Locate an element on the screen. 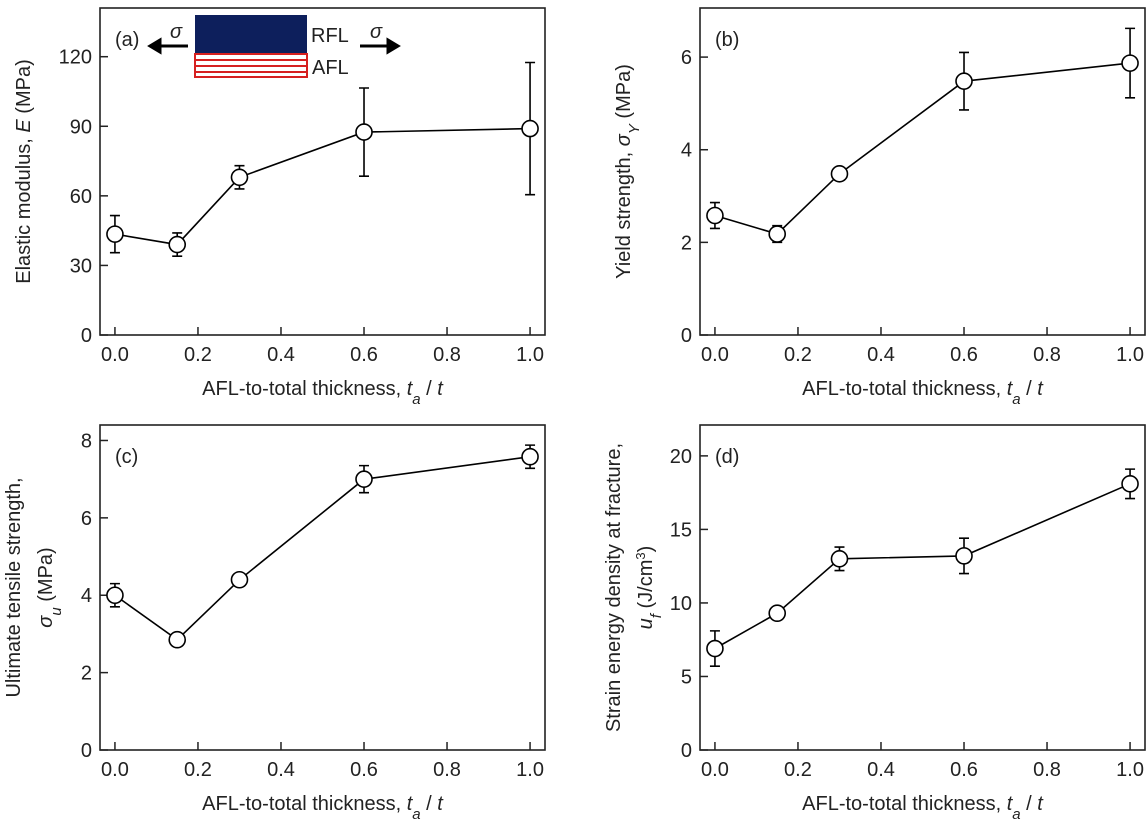 This screenshot has width=1147, height=825. y-tick-label: 5 is located at coordinates (686, 677).